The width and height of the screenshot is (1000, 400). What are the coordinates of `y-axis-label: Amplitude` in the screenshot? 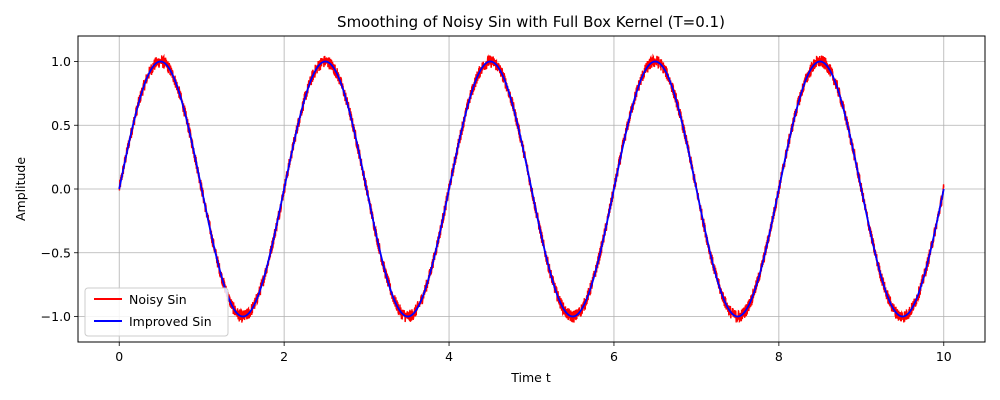 It's located at (20, 189).